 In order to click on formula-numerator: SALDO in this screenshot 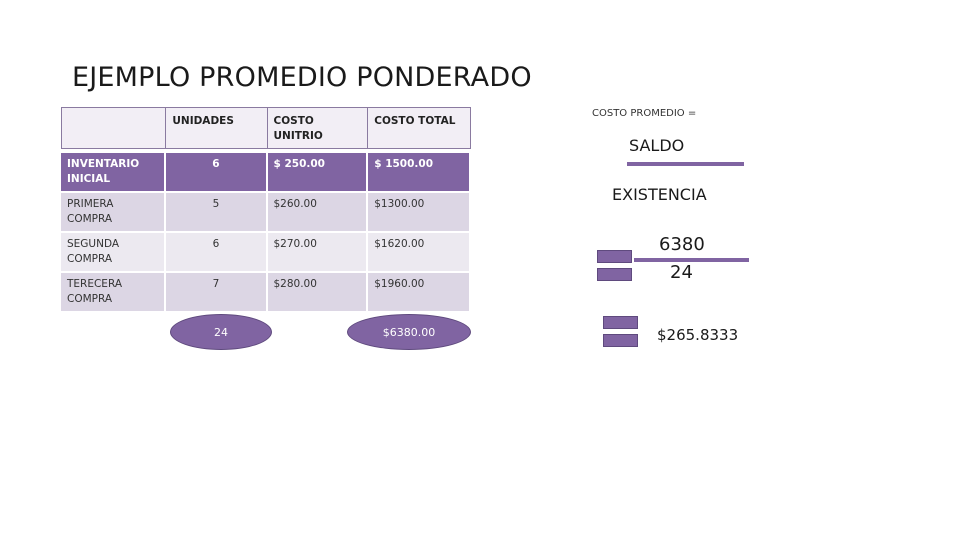, I will do `click(657, 145)`.